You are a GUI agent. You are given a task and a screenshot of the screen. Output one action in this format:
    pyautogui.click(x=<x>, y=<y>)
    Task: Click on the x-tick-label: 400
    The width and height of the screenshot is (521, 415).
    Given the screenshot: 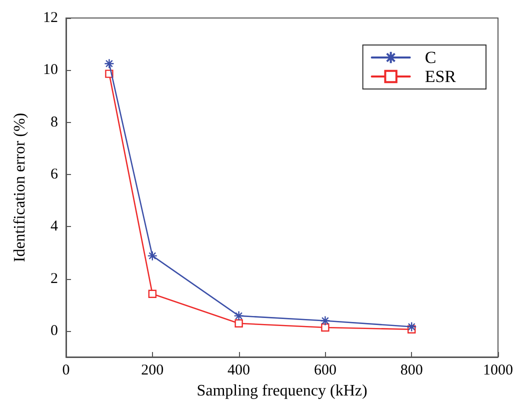 What is the action you would take?
    pyautogui.click(x=239, y=370)
    